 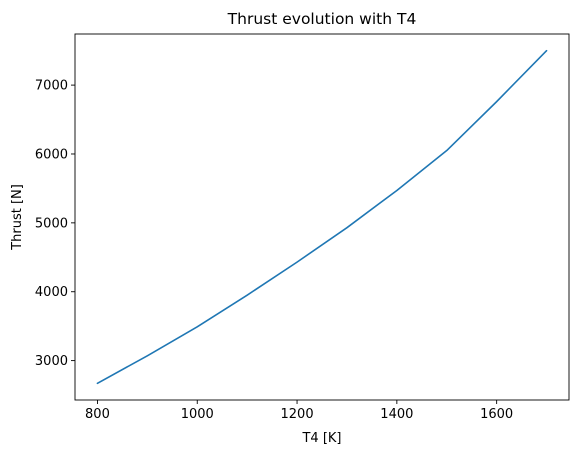 What do you see at coordinates (17, 217) in the screenshot?
I see `y-axis-label: Thrust [N]` at bounding box center [17, 217].